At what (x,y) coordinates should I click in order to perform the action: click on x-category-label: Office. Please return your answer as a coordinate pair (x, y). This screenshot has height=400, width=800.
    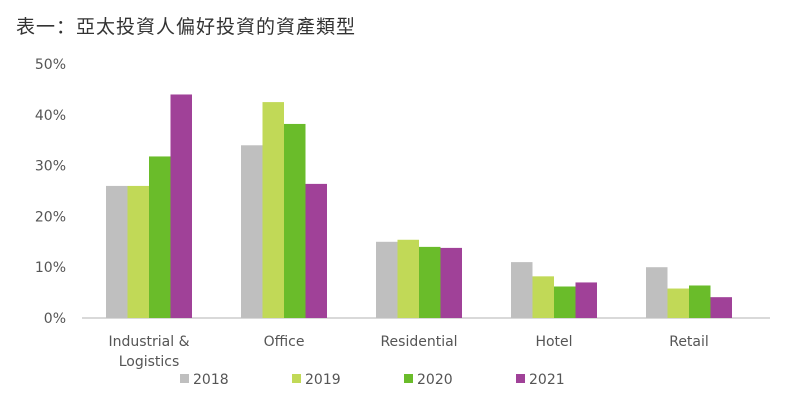
    Looking at the image, I should click on (284, 342).